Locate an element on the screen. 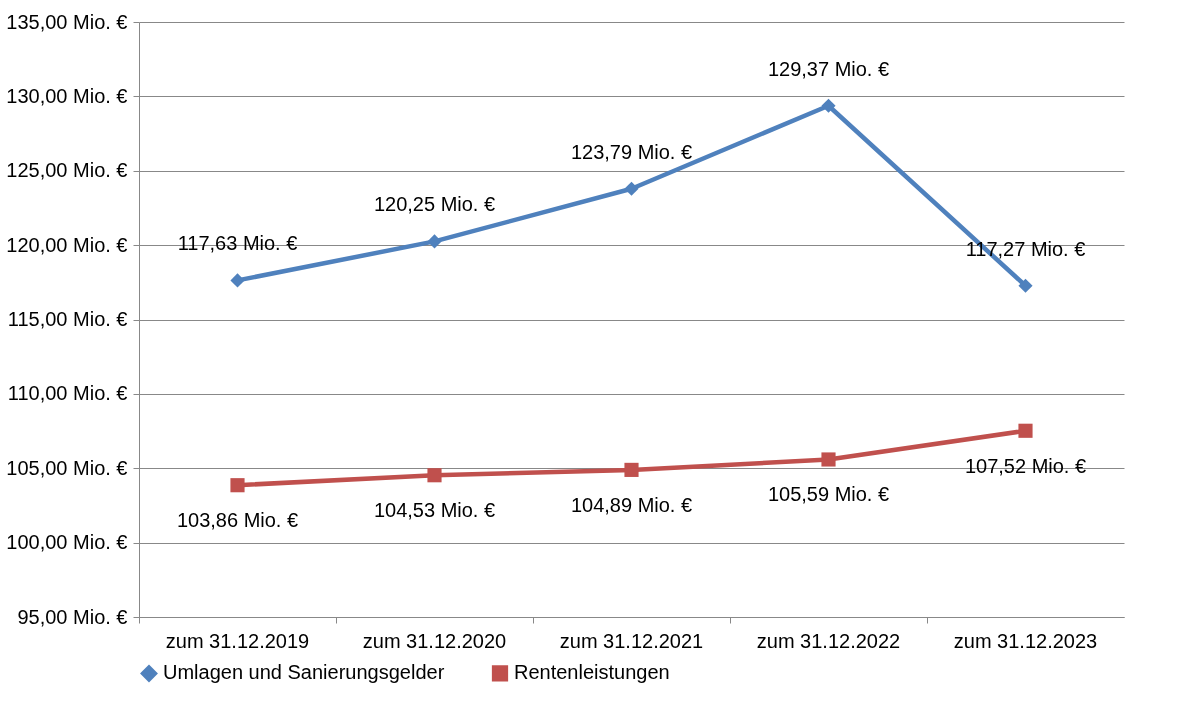 Image resolution: width=1186 pixels, height=720 pixels. y-tick-label: 125,00 Mio. € is located at coordinates (67, 170).